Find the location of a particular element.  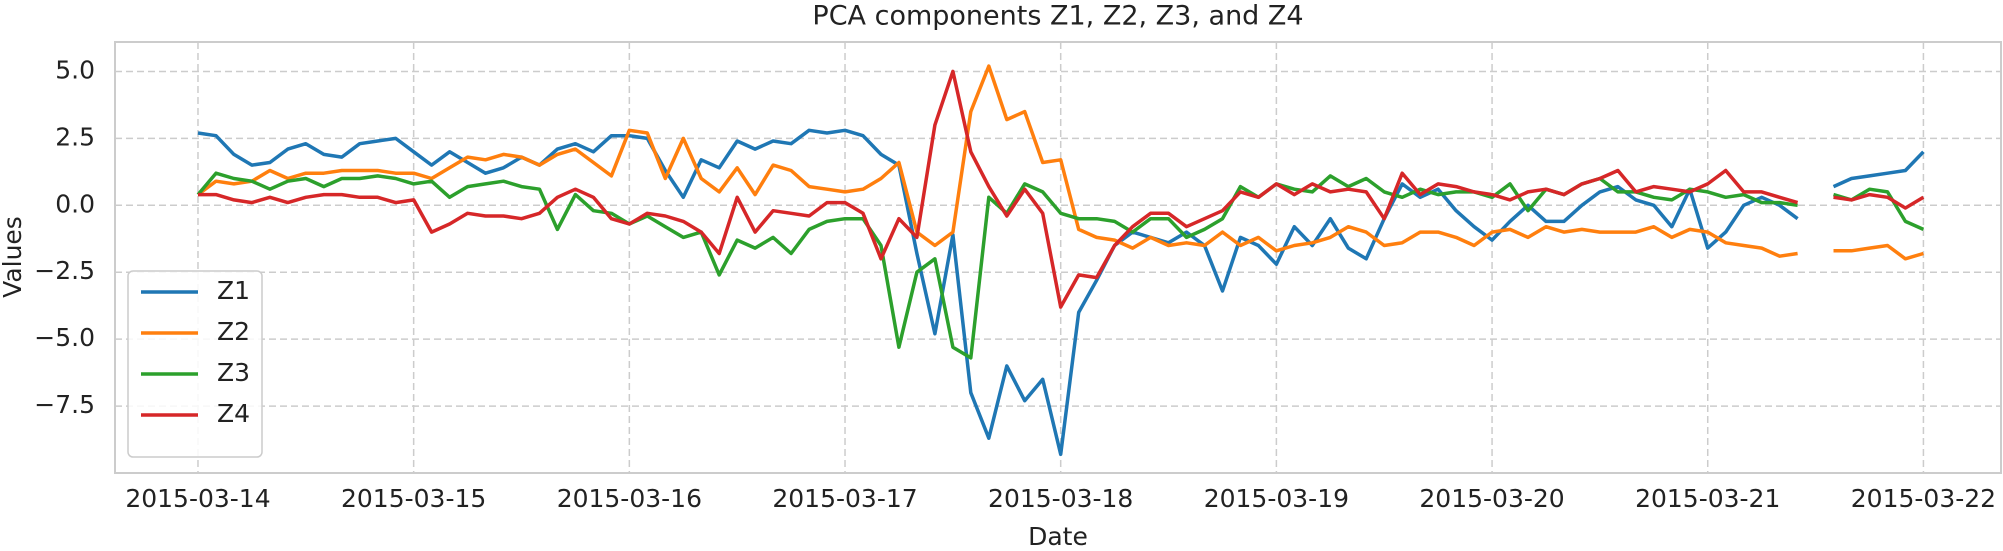

x-tick-label: 2015-03-14 is located at coordinates (197, 498).